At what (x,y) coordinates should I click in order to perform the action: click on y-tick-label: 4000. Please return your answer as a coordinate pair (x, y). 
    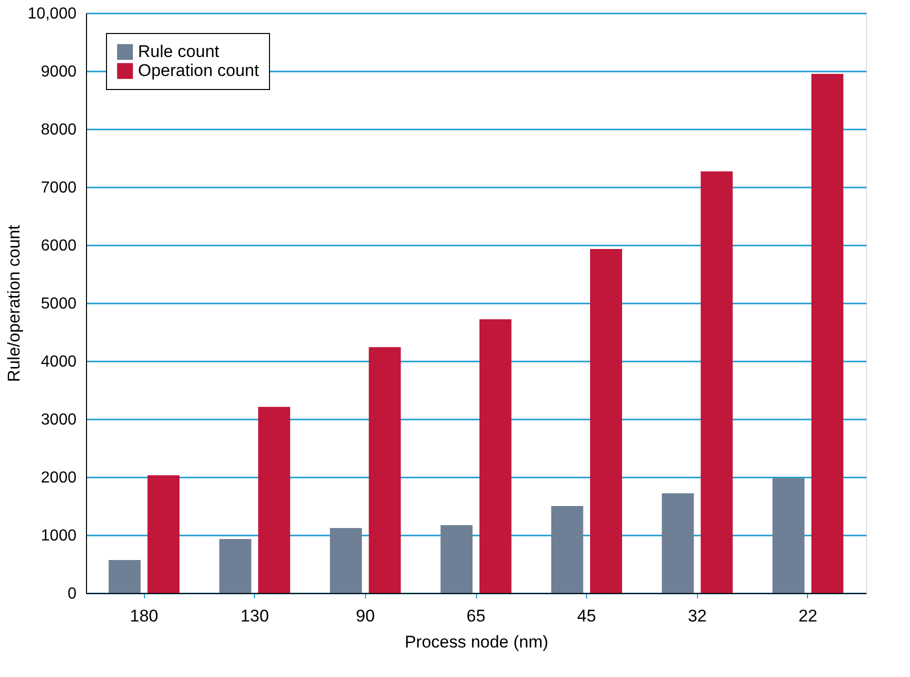
    Looking at the image, I should click on (58, 362).